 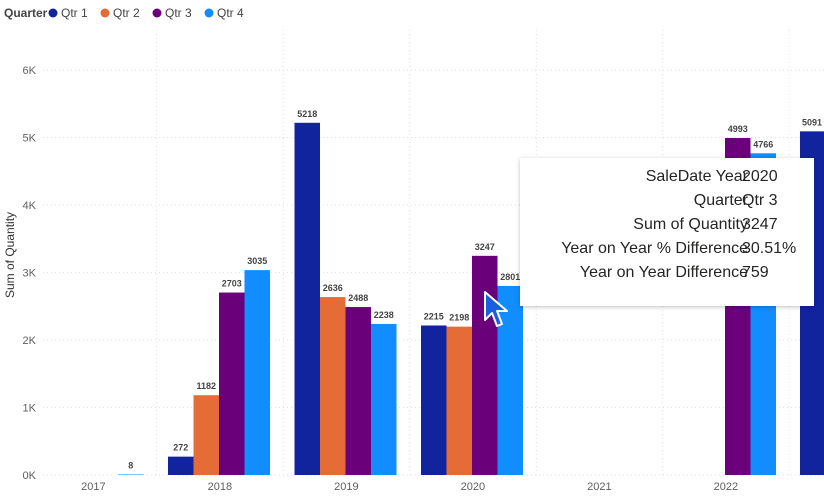 What do you see at coordinates (220, 487) in the screenshot?
I see `x-tick-label: 2018` at bounding box center [220, 487].